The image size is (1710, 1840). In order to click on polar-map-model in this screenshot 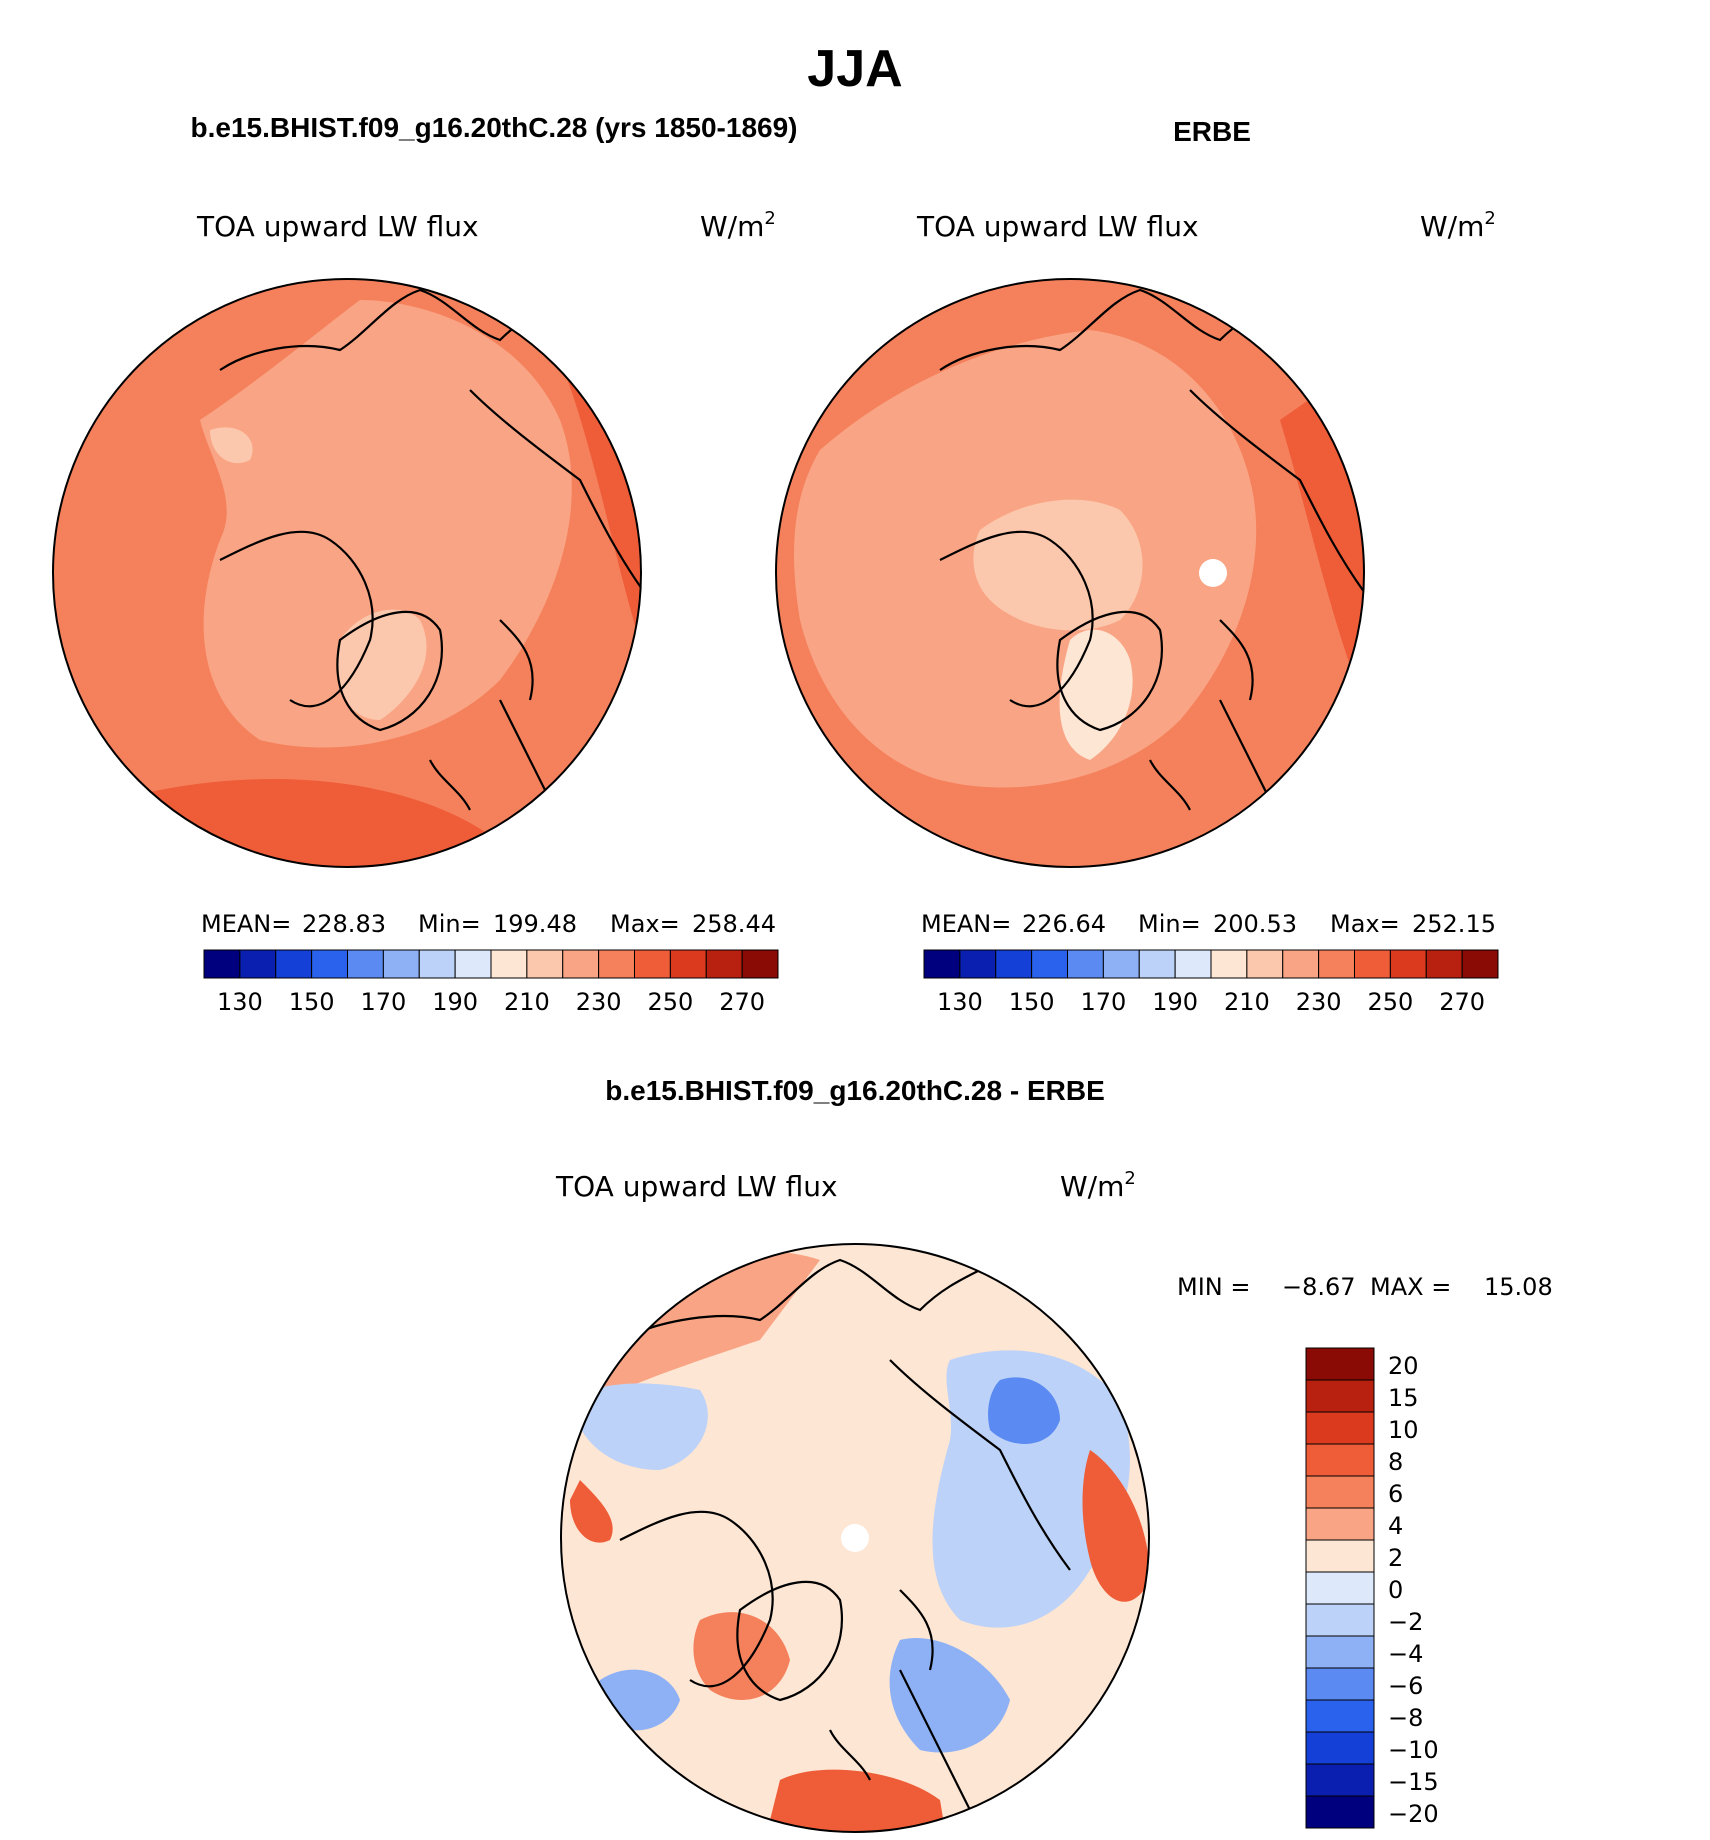, I will do `click(347, 573)`.